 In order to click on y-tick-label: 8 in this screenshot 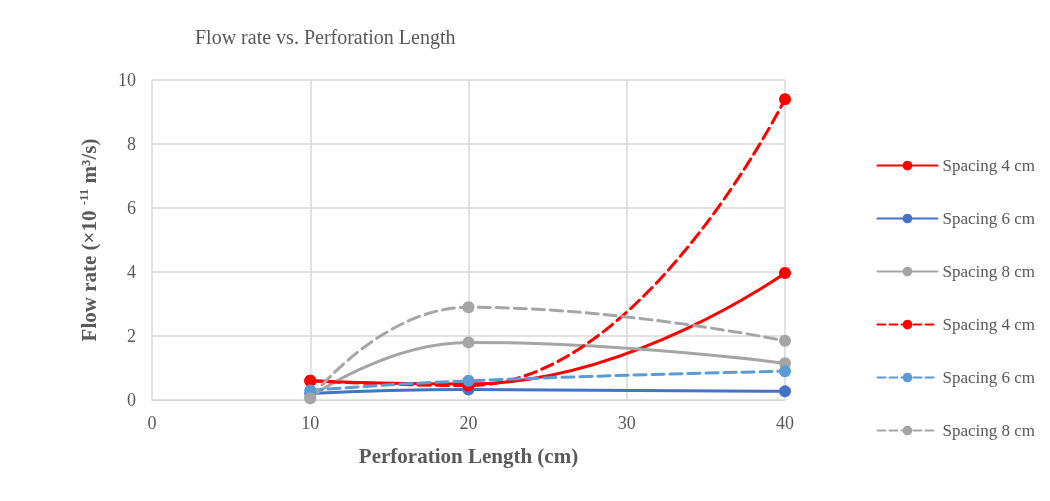, I will do `click(131, 144)`.